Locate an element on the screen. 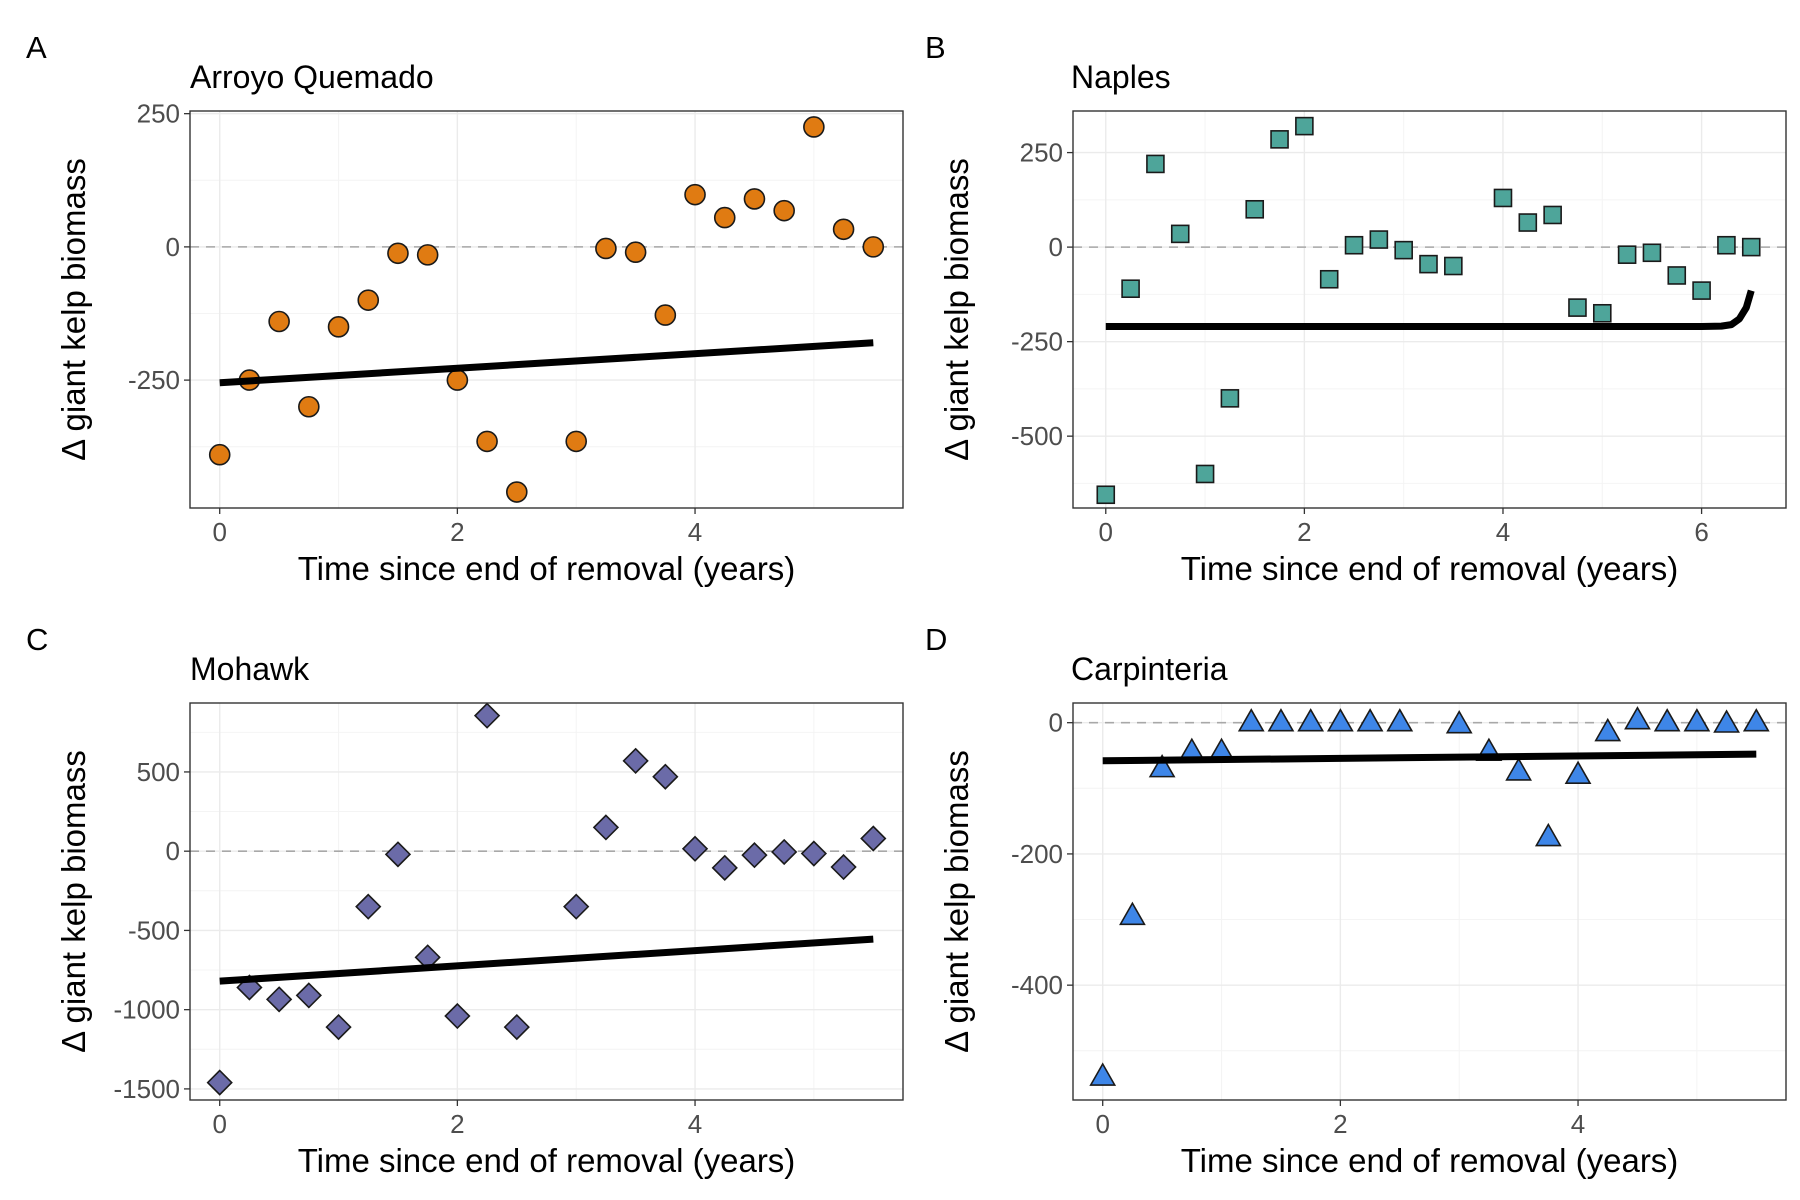  y-tick-label: -200 is located at coordinates (1037, 854).